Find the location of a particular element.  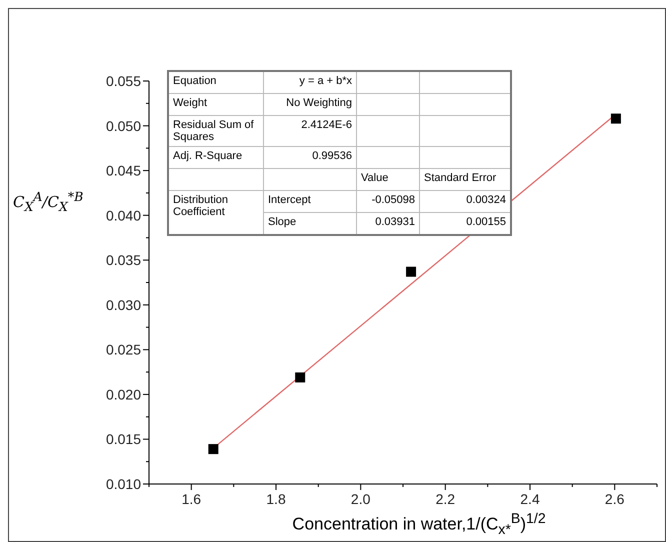

y-tick-label: 0.030 is located at coordinates (124, 304).